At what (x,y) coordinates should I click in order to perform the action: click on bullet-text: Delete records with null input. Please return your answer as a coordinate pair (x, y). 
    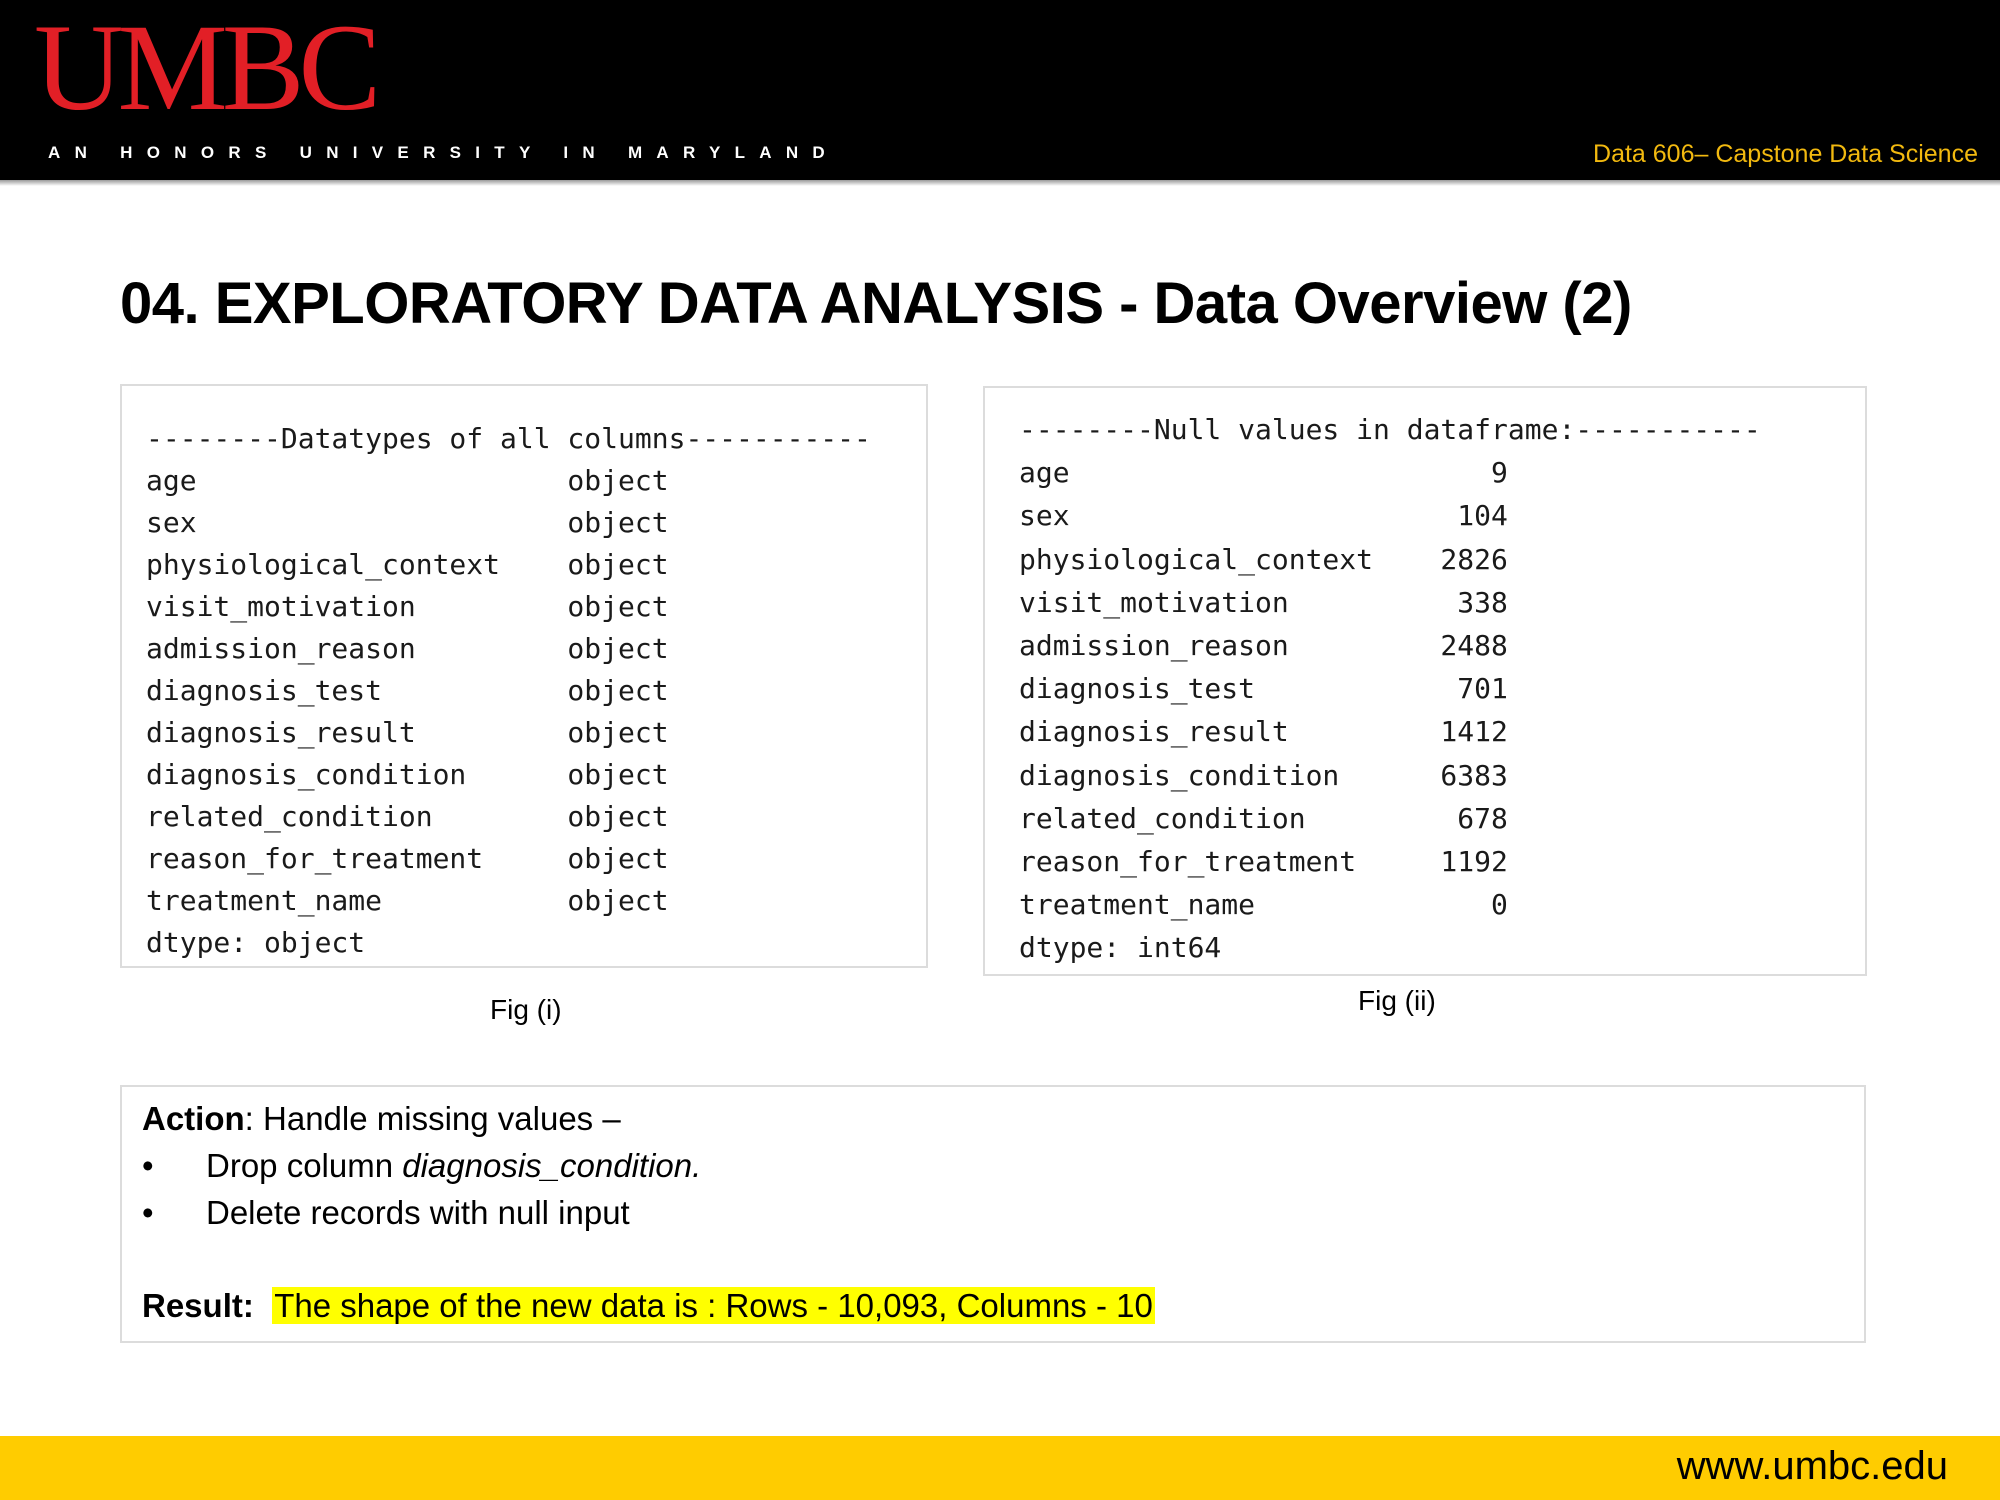
    Looking at the image, I should click on (418, 1213).